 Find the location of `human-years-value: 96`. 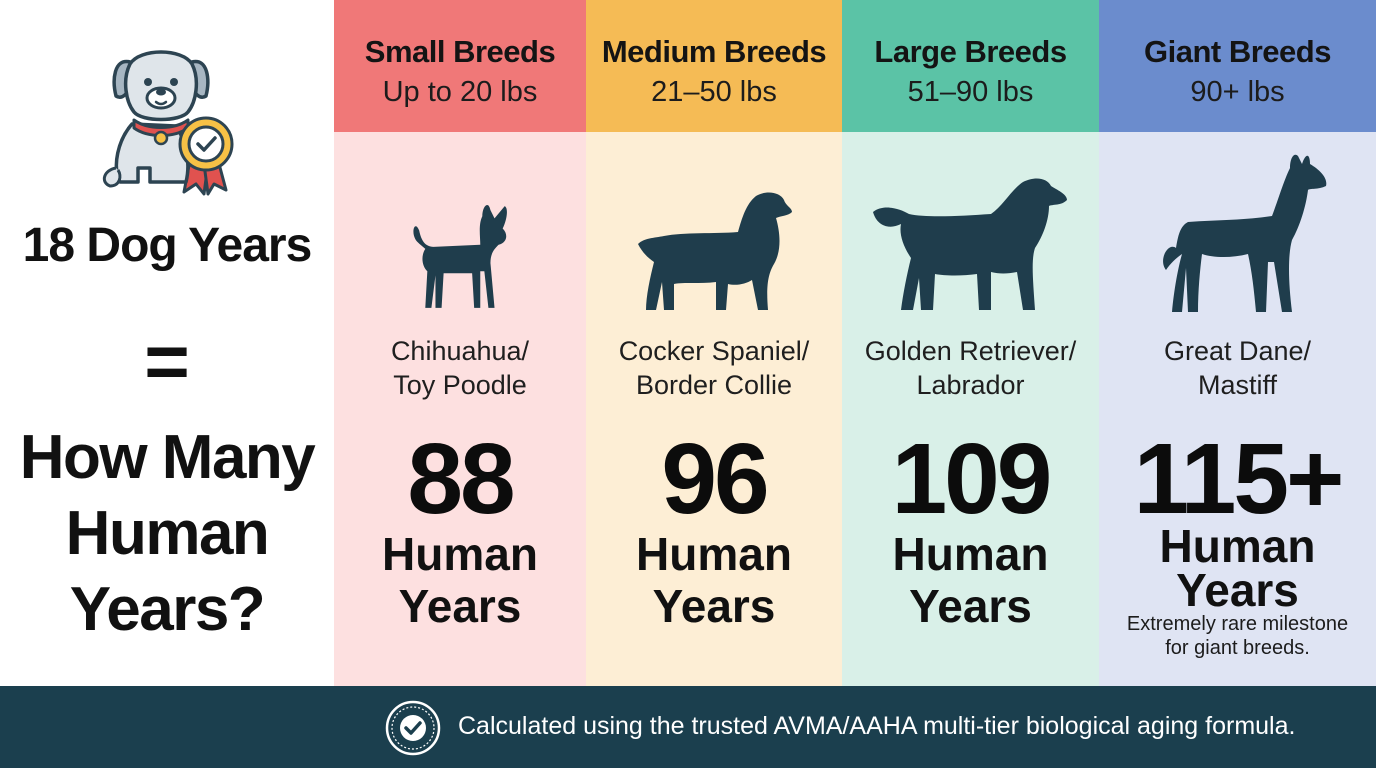

human-years-value: 96 is located at coordinates (715, 479).